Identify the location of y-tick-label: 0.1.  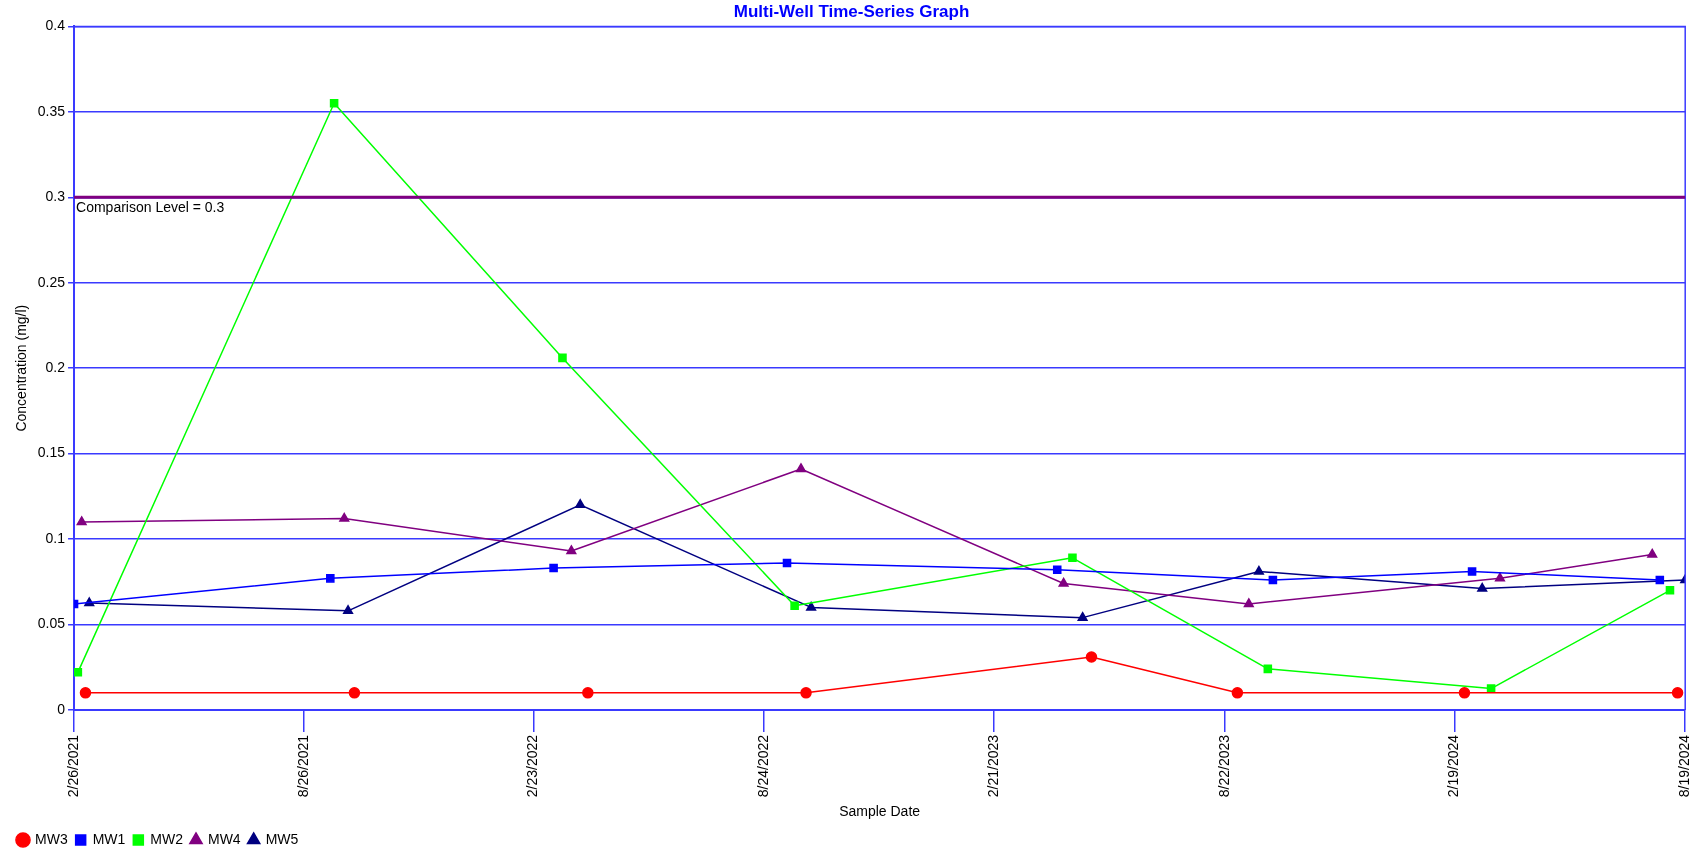
(55, 537).